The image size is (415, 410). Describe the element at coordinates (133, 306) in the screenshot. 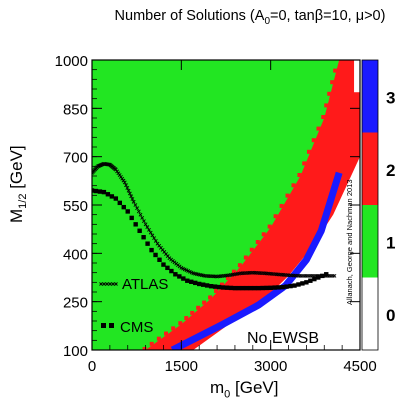

I see `legend: ATLAS CMS` at that location.